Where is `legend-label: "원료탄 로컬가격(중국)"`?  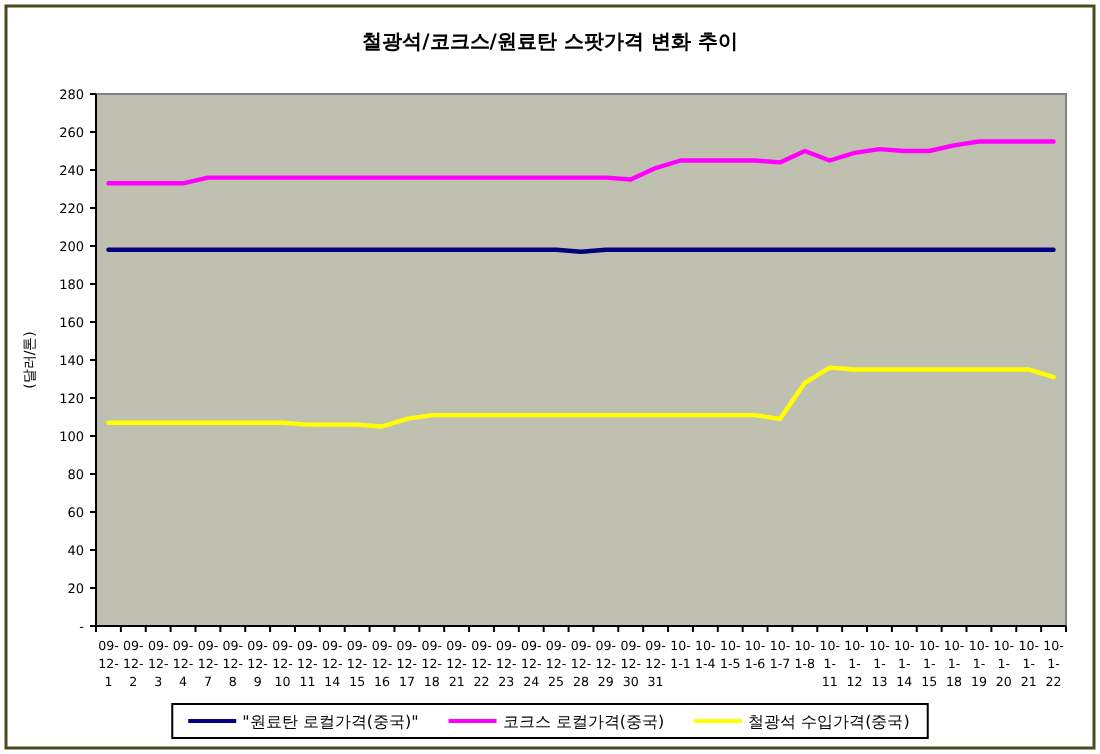
legend-label: "원료탄 로컬가격(중국)" is located at coordinates (330, 722).